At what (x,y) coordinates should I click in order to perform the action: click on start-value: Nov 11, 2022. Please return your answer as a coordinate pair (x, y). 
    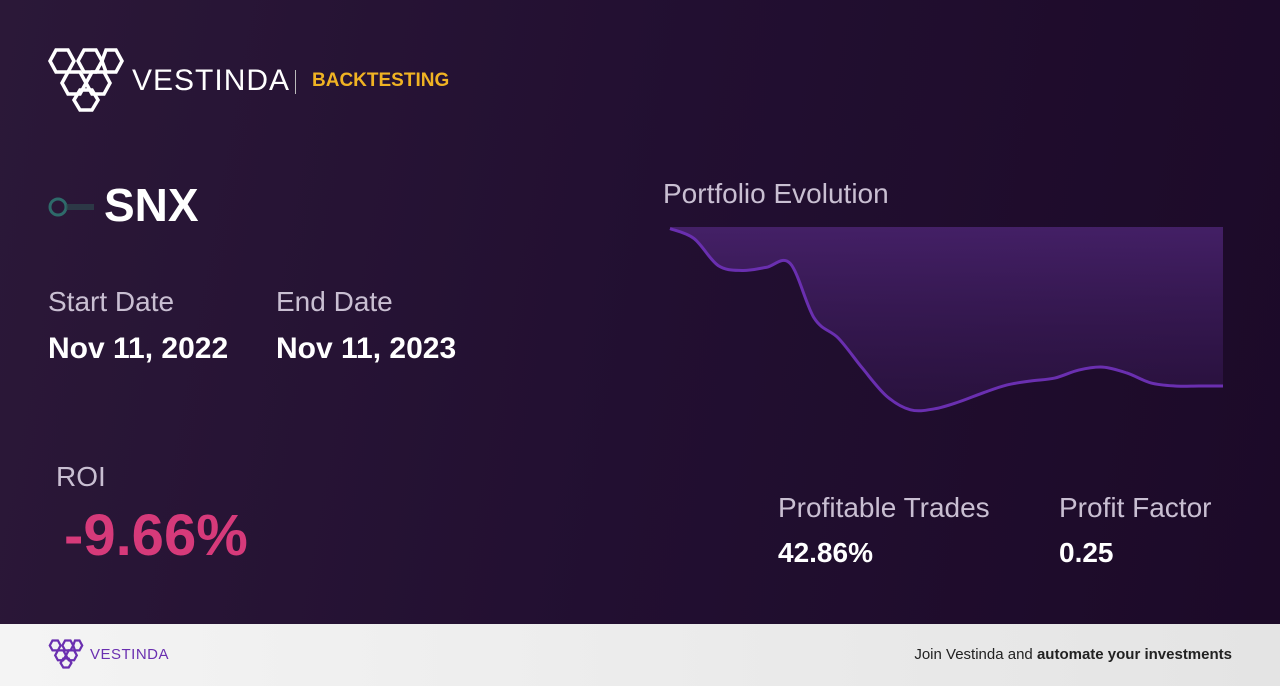
    Looking at the image, I should click on (138, 348).